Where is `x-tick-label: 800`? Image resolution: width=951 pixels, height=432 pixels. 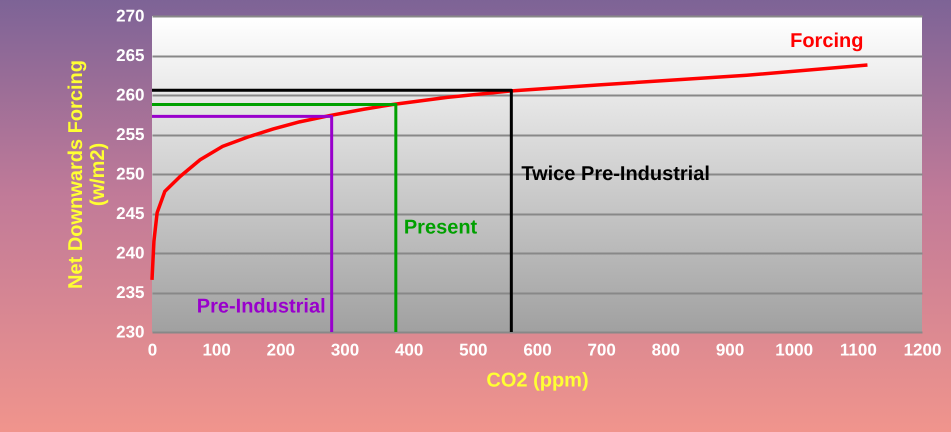
x-tick-label: 800 is located at coordinates (666, 350).